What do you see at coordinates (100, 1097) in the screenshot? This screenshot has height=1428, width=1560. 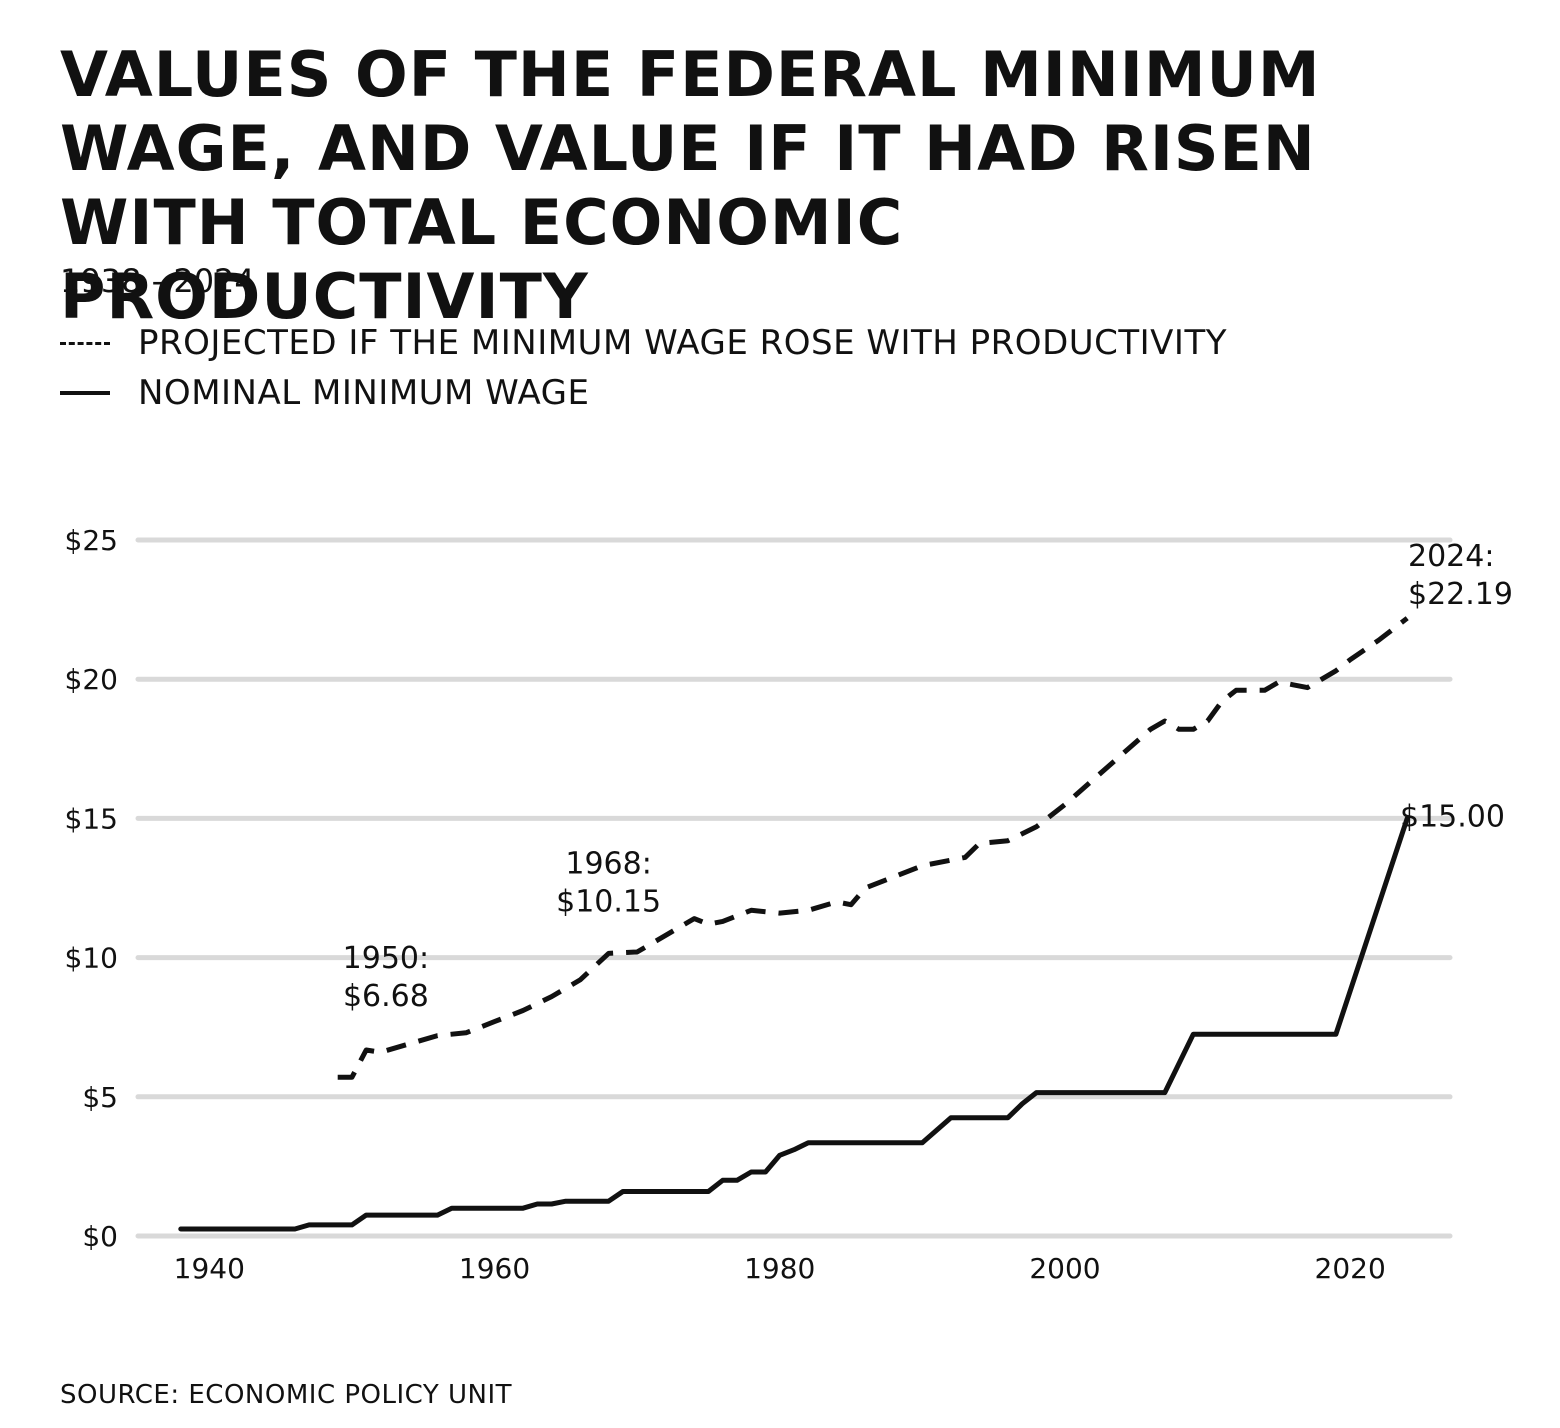 I see `y-tick-label: $5` at bounding box center [100, 1097].